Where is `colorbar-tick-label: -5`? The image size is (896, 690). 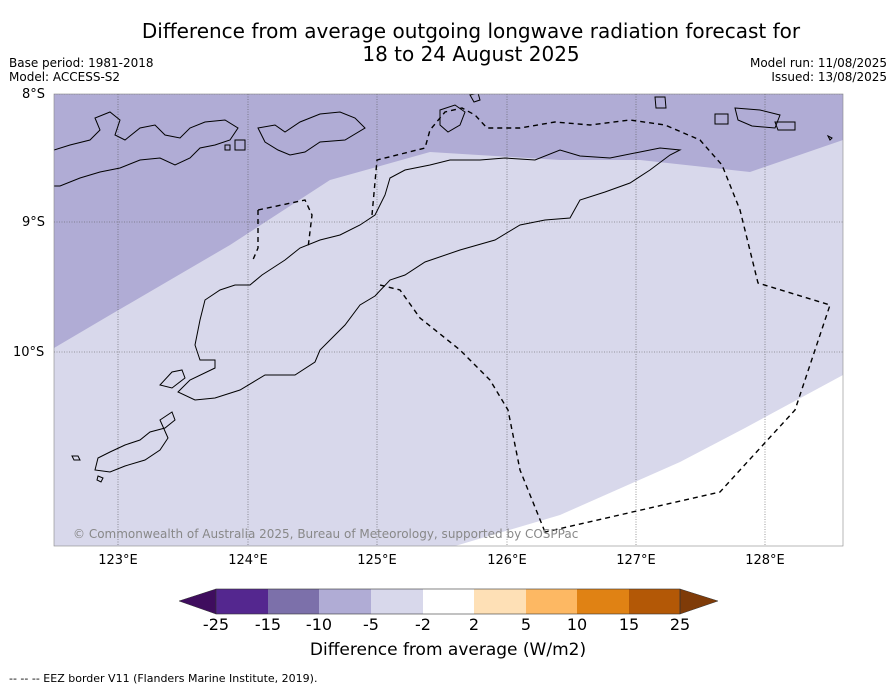
colorbar-tick-label: -5 is located at coordinates (371, 624).